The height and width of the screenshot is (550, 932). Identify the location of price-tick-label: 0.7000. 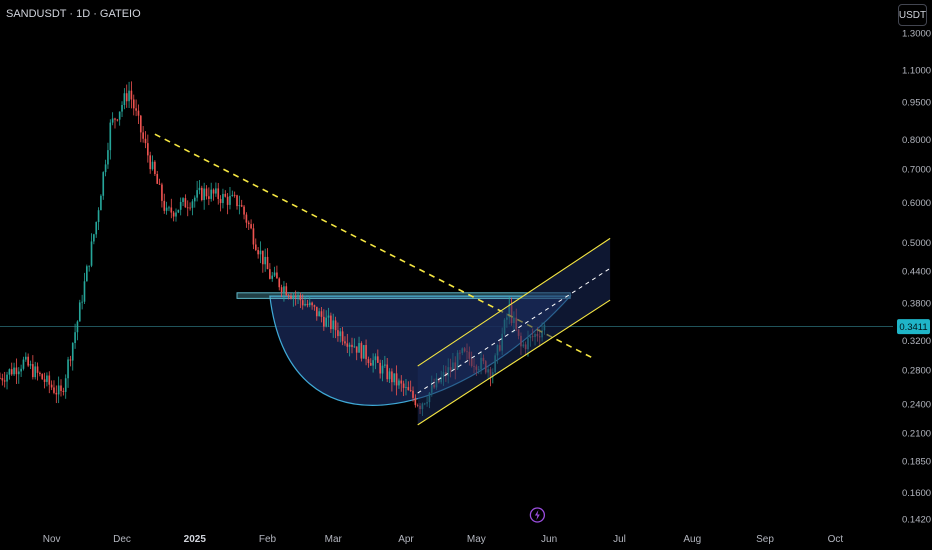
(916, 169).